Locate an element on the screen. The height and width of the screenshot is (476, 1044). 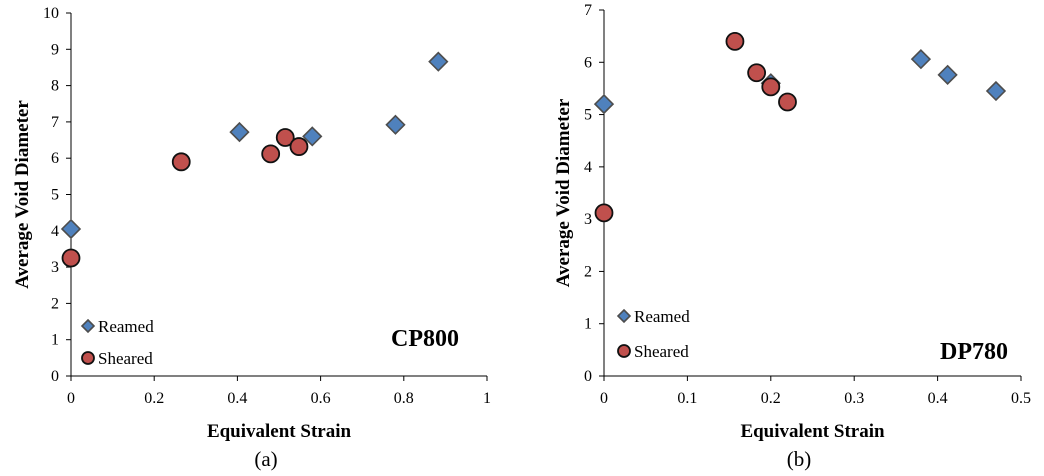
x-tick-label: 0.6 is located at coordinates (321, 398).